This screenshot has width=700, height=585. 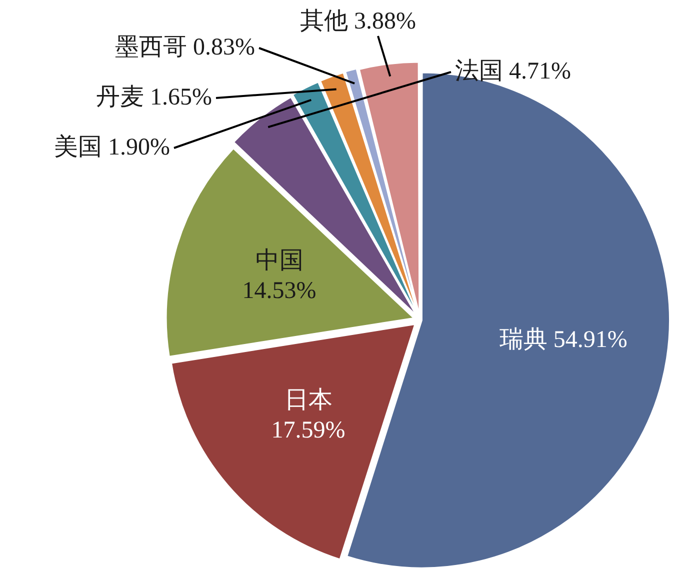 What do you see at coordinates (279, 291) in the screenshot?
I see `data-label: 14.53%` at bounding box center [279, 291].